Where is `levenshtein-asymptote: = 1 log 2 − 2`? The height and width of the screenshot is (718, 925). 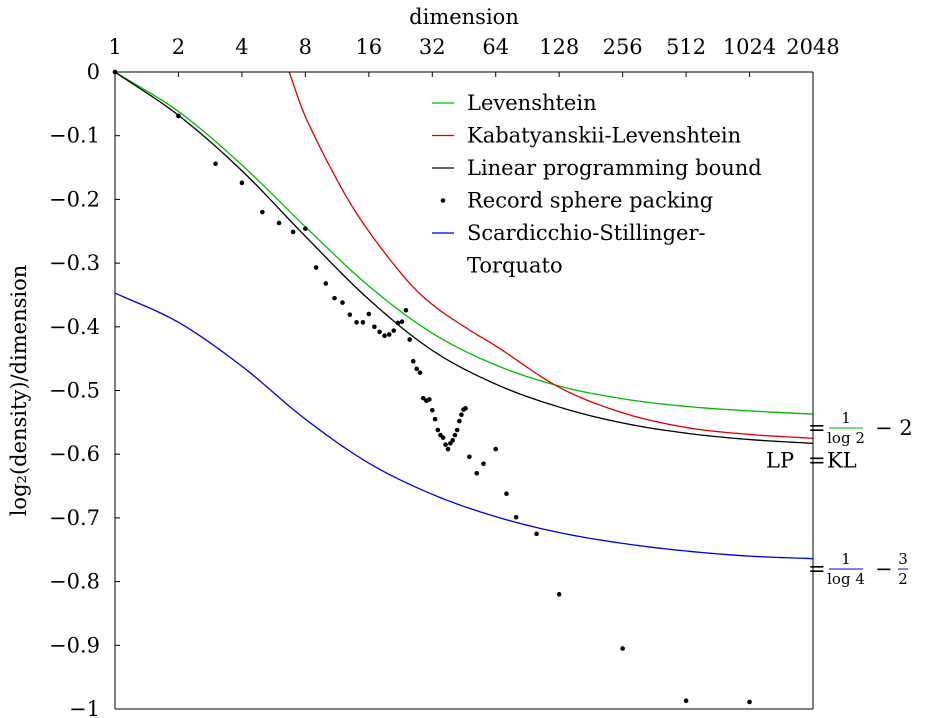
levenshtein-asymptote: = 1 log 2 − 2 is located at coordinates (860, 428).